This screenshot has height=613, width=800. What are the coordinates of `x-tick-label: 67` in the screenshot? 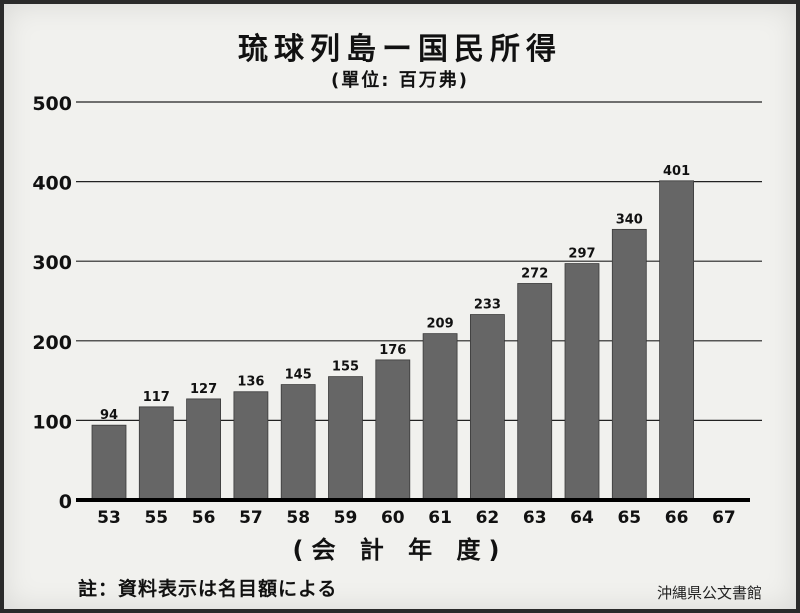 It's located at (724, 518).